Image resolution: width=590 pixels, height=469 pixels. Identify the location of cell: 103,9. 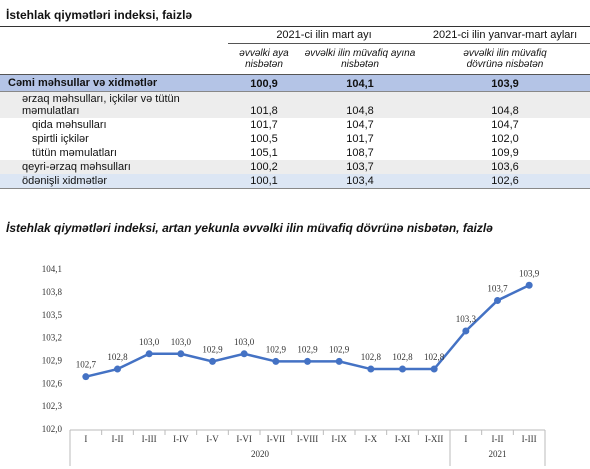
(505, 83).